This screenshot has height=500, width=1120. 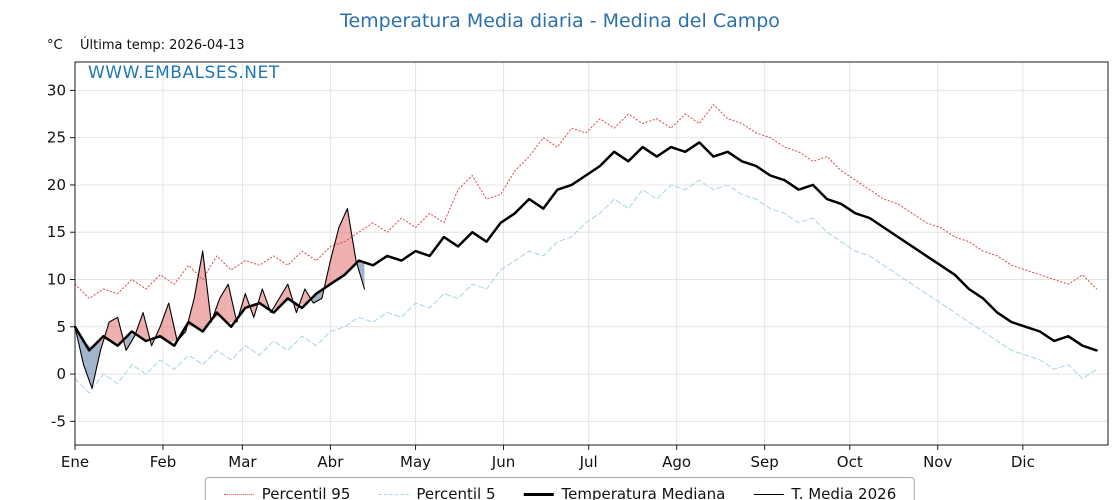 What do you see at coordinates (937, 462) in the screenshot?
I see `x-tick-label: Nov` at bounding box center [937, 462].